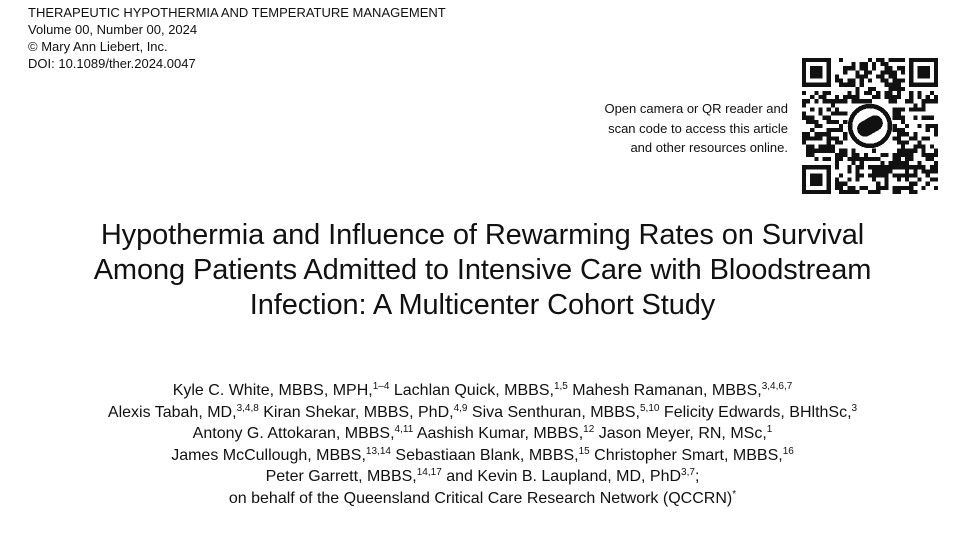  I want to click on affiliation-superscript: 4,11, so click(404, 430).